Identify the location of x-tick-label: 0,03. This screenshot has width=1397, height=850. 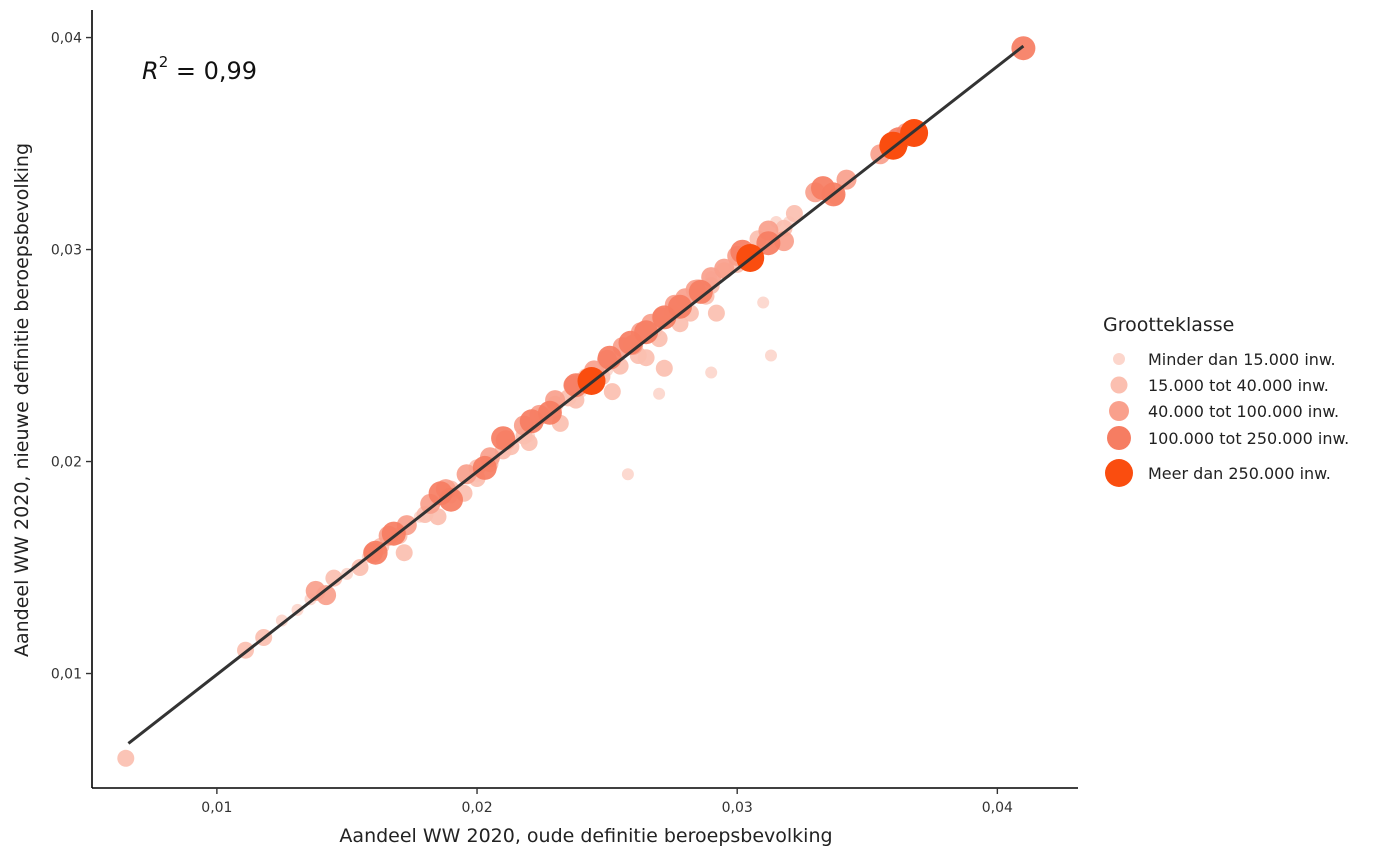
(737, 808).